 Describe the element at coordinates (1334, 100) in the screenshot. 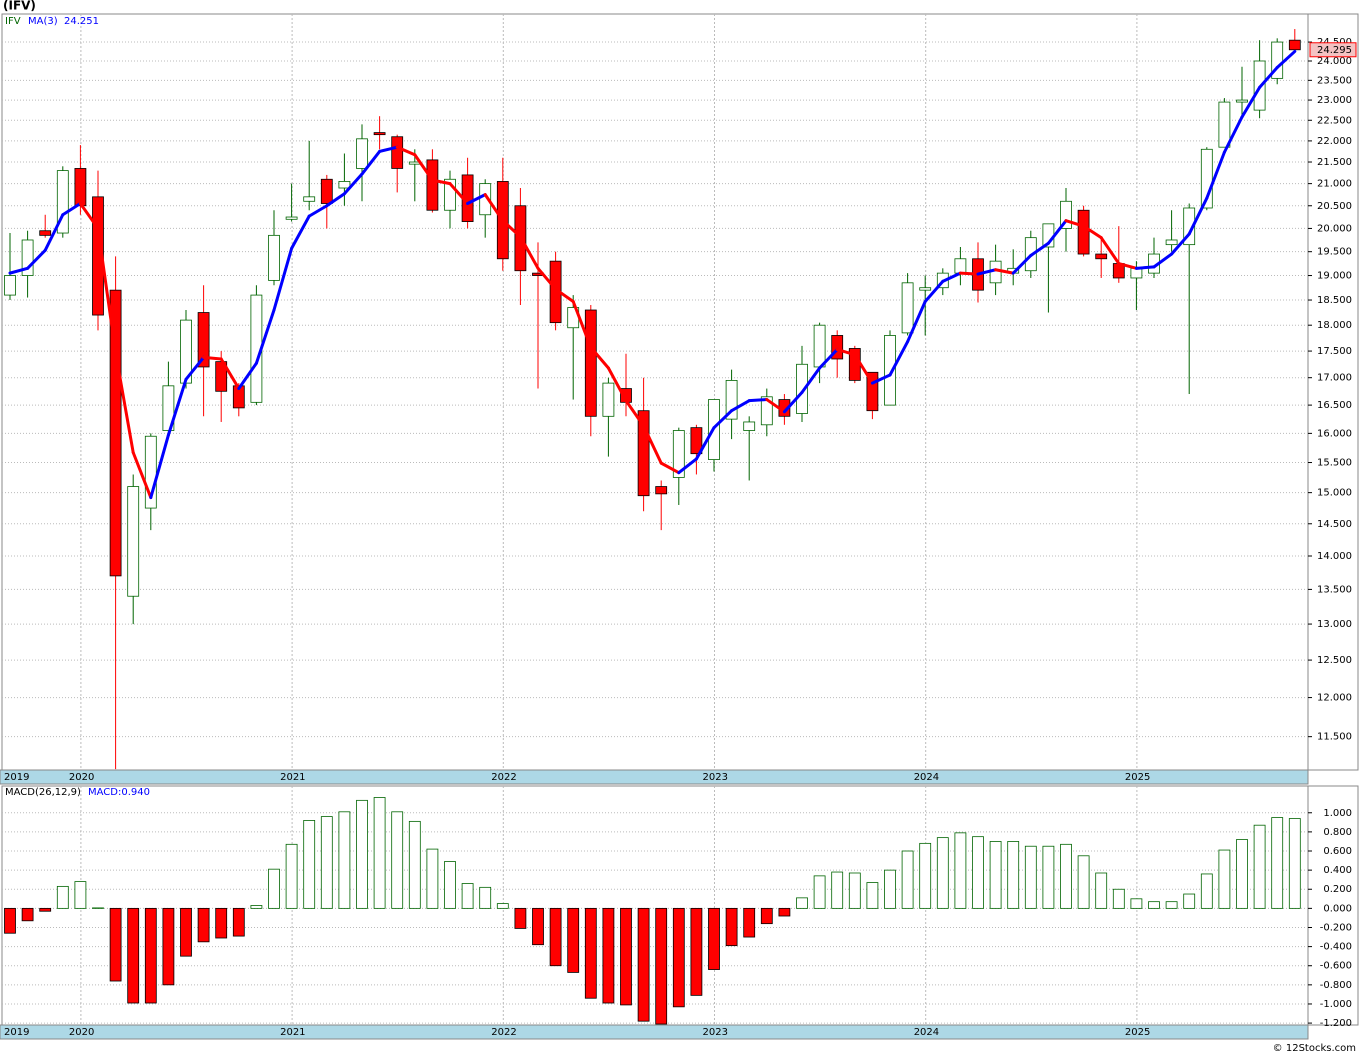

I see `y-tick-label: 23.000` at that location.